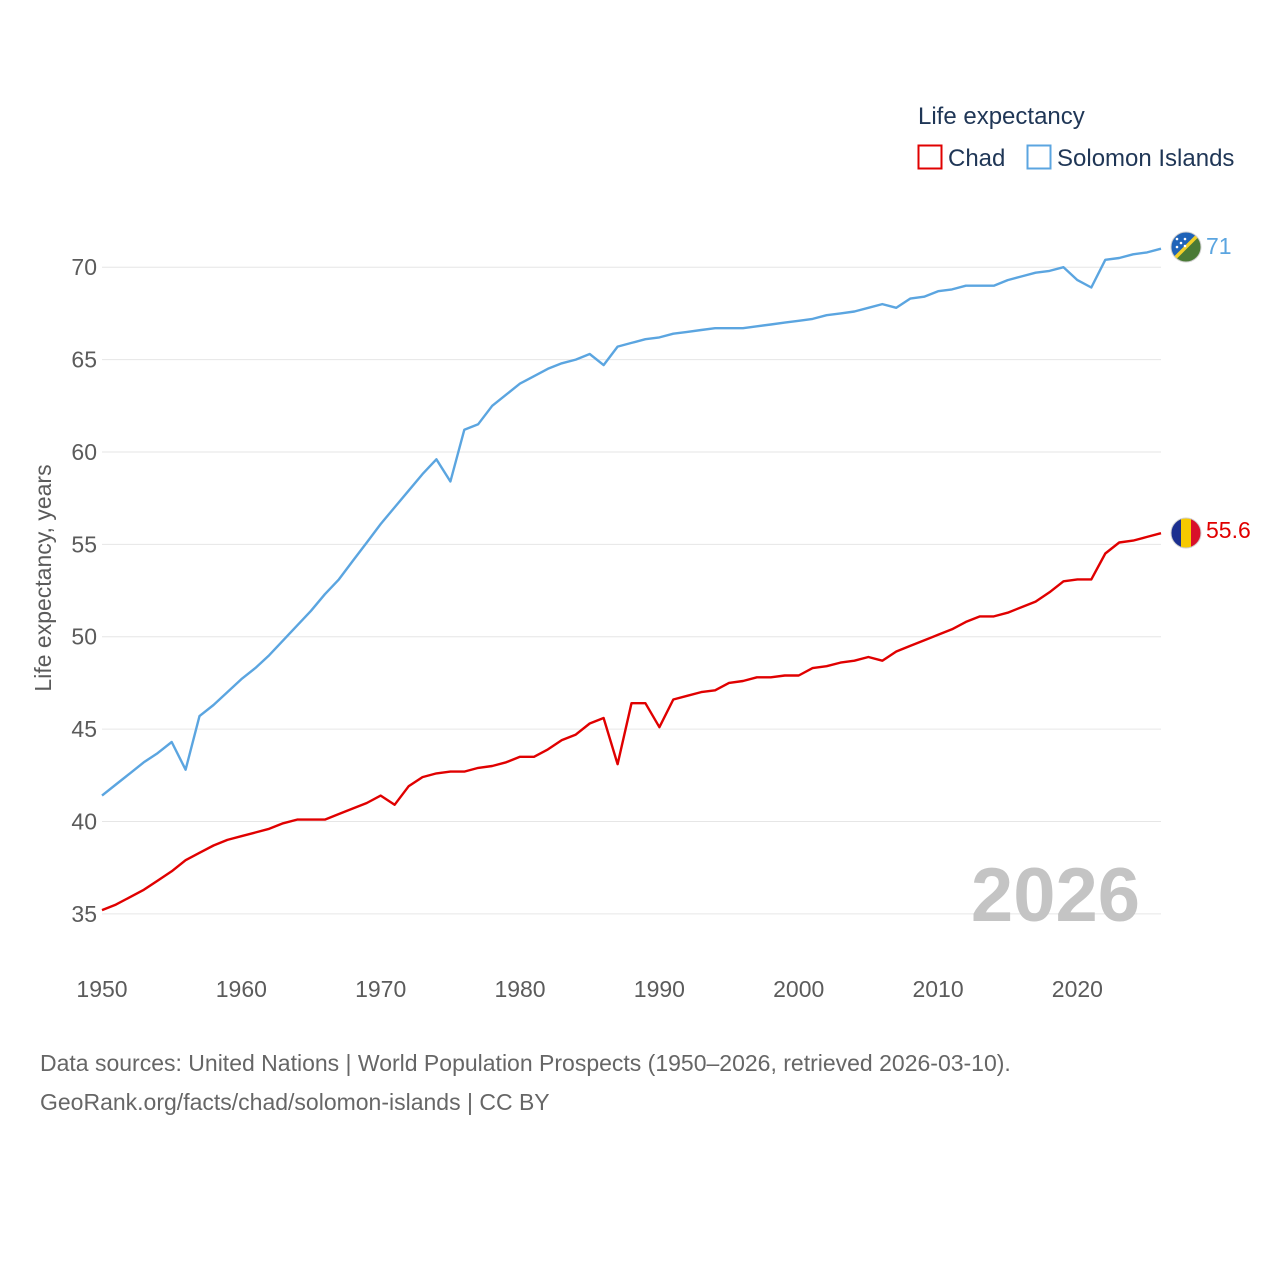  What do you see at coordinates (1145, 158) in the screenshot?
I see `legend-label: Solomon Islands` at bounding box center [1145, 158].